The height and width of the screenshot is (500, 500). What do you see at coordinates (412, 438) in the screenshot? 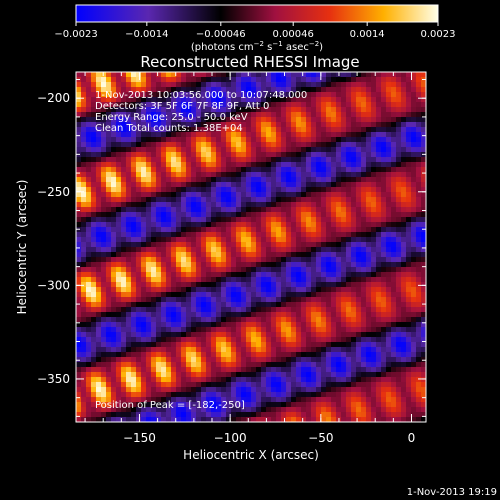
I see `x-tick-label: 0` at bounding box center [412, 438].